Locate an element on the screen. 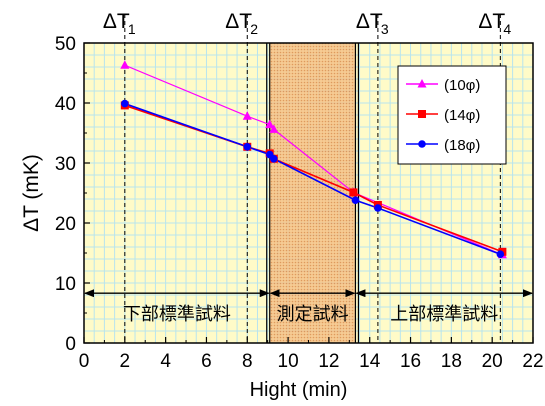  legend: (10φ) (14φ) (18φ) is located at coordinates (452, 115).